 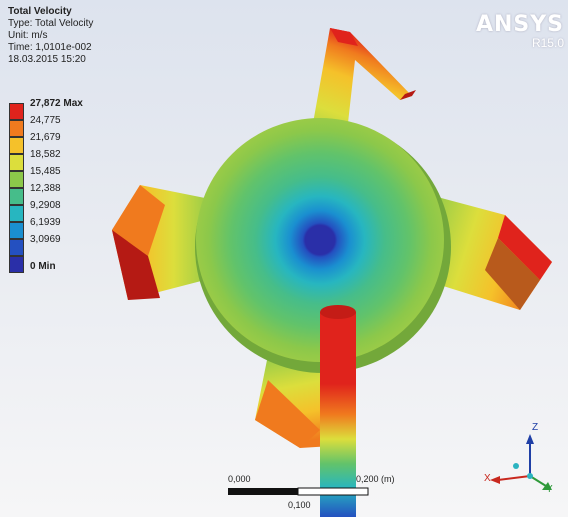 I want to click on triad-x-label: X, so click(x=487, y=478).